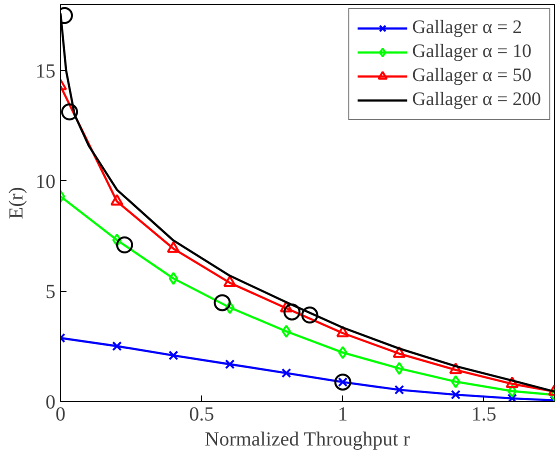 The width and height of the screenshot is (558, 471). Describe the element at coordinates (343, 415) in the screenshot. I see `x-tick-label: 1` at that location.